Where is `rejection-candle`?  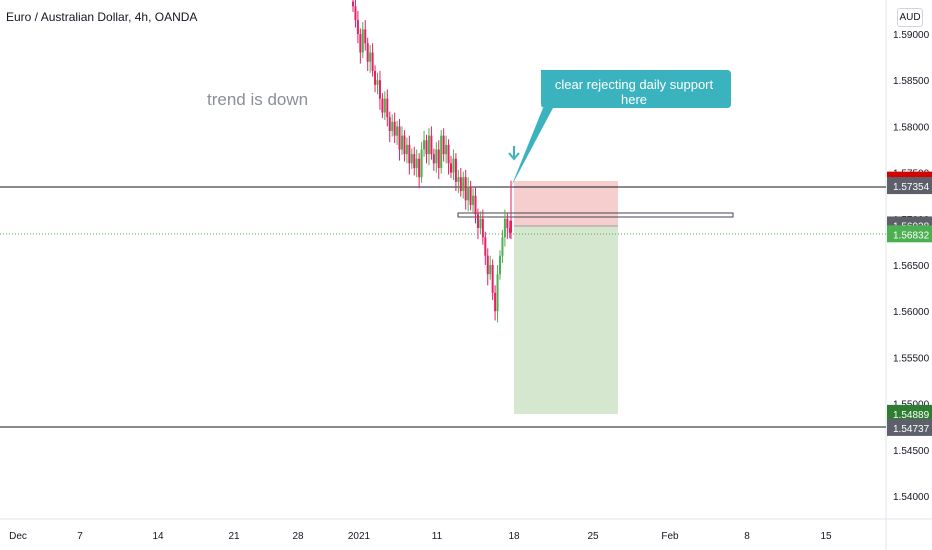
rejection-candle is located at coordinates (511, 210).